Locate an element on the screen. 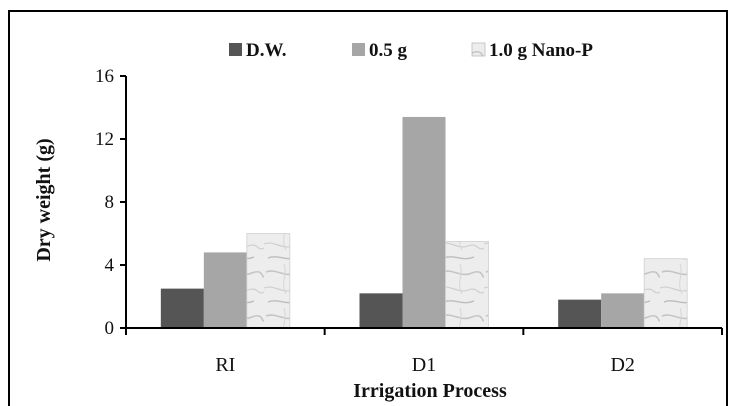 The image size is (738, 406). legend-label: 1.0 g Nano-P is located at coordinates (541, 50).